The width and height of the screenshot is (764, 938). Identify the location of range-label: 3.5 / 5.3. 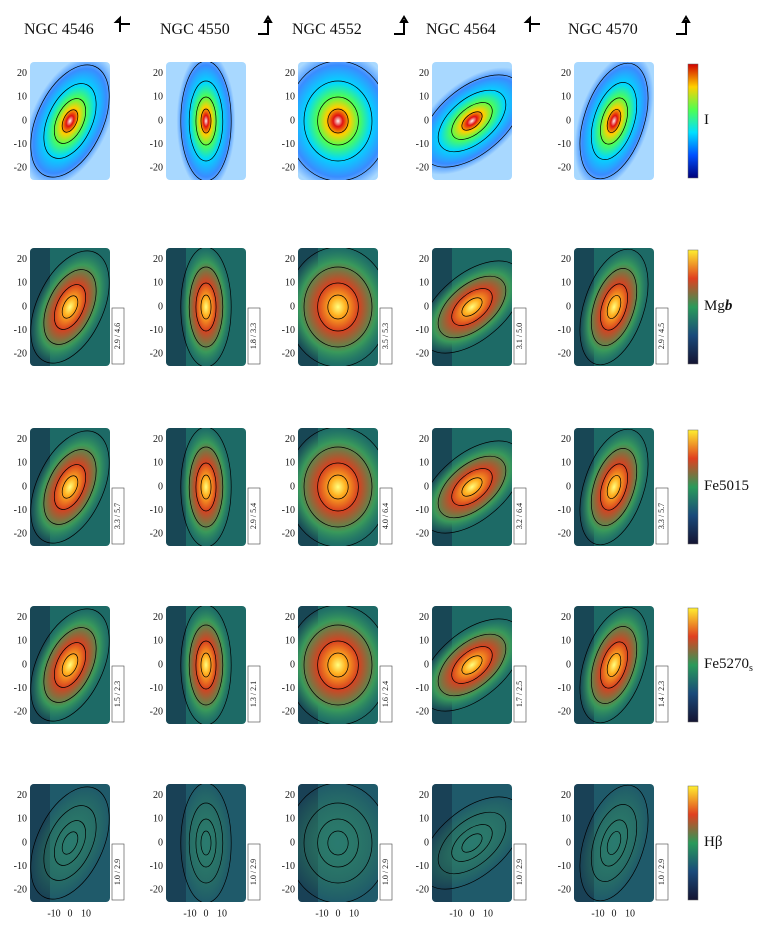
(385, 336).